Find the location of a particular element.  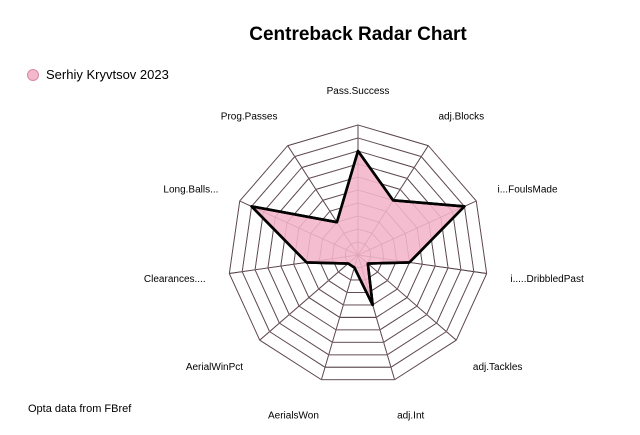

axis-label-10: Prog.Passes is located at coordinates (249, 116).